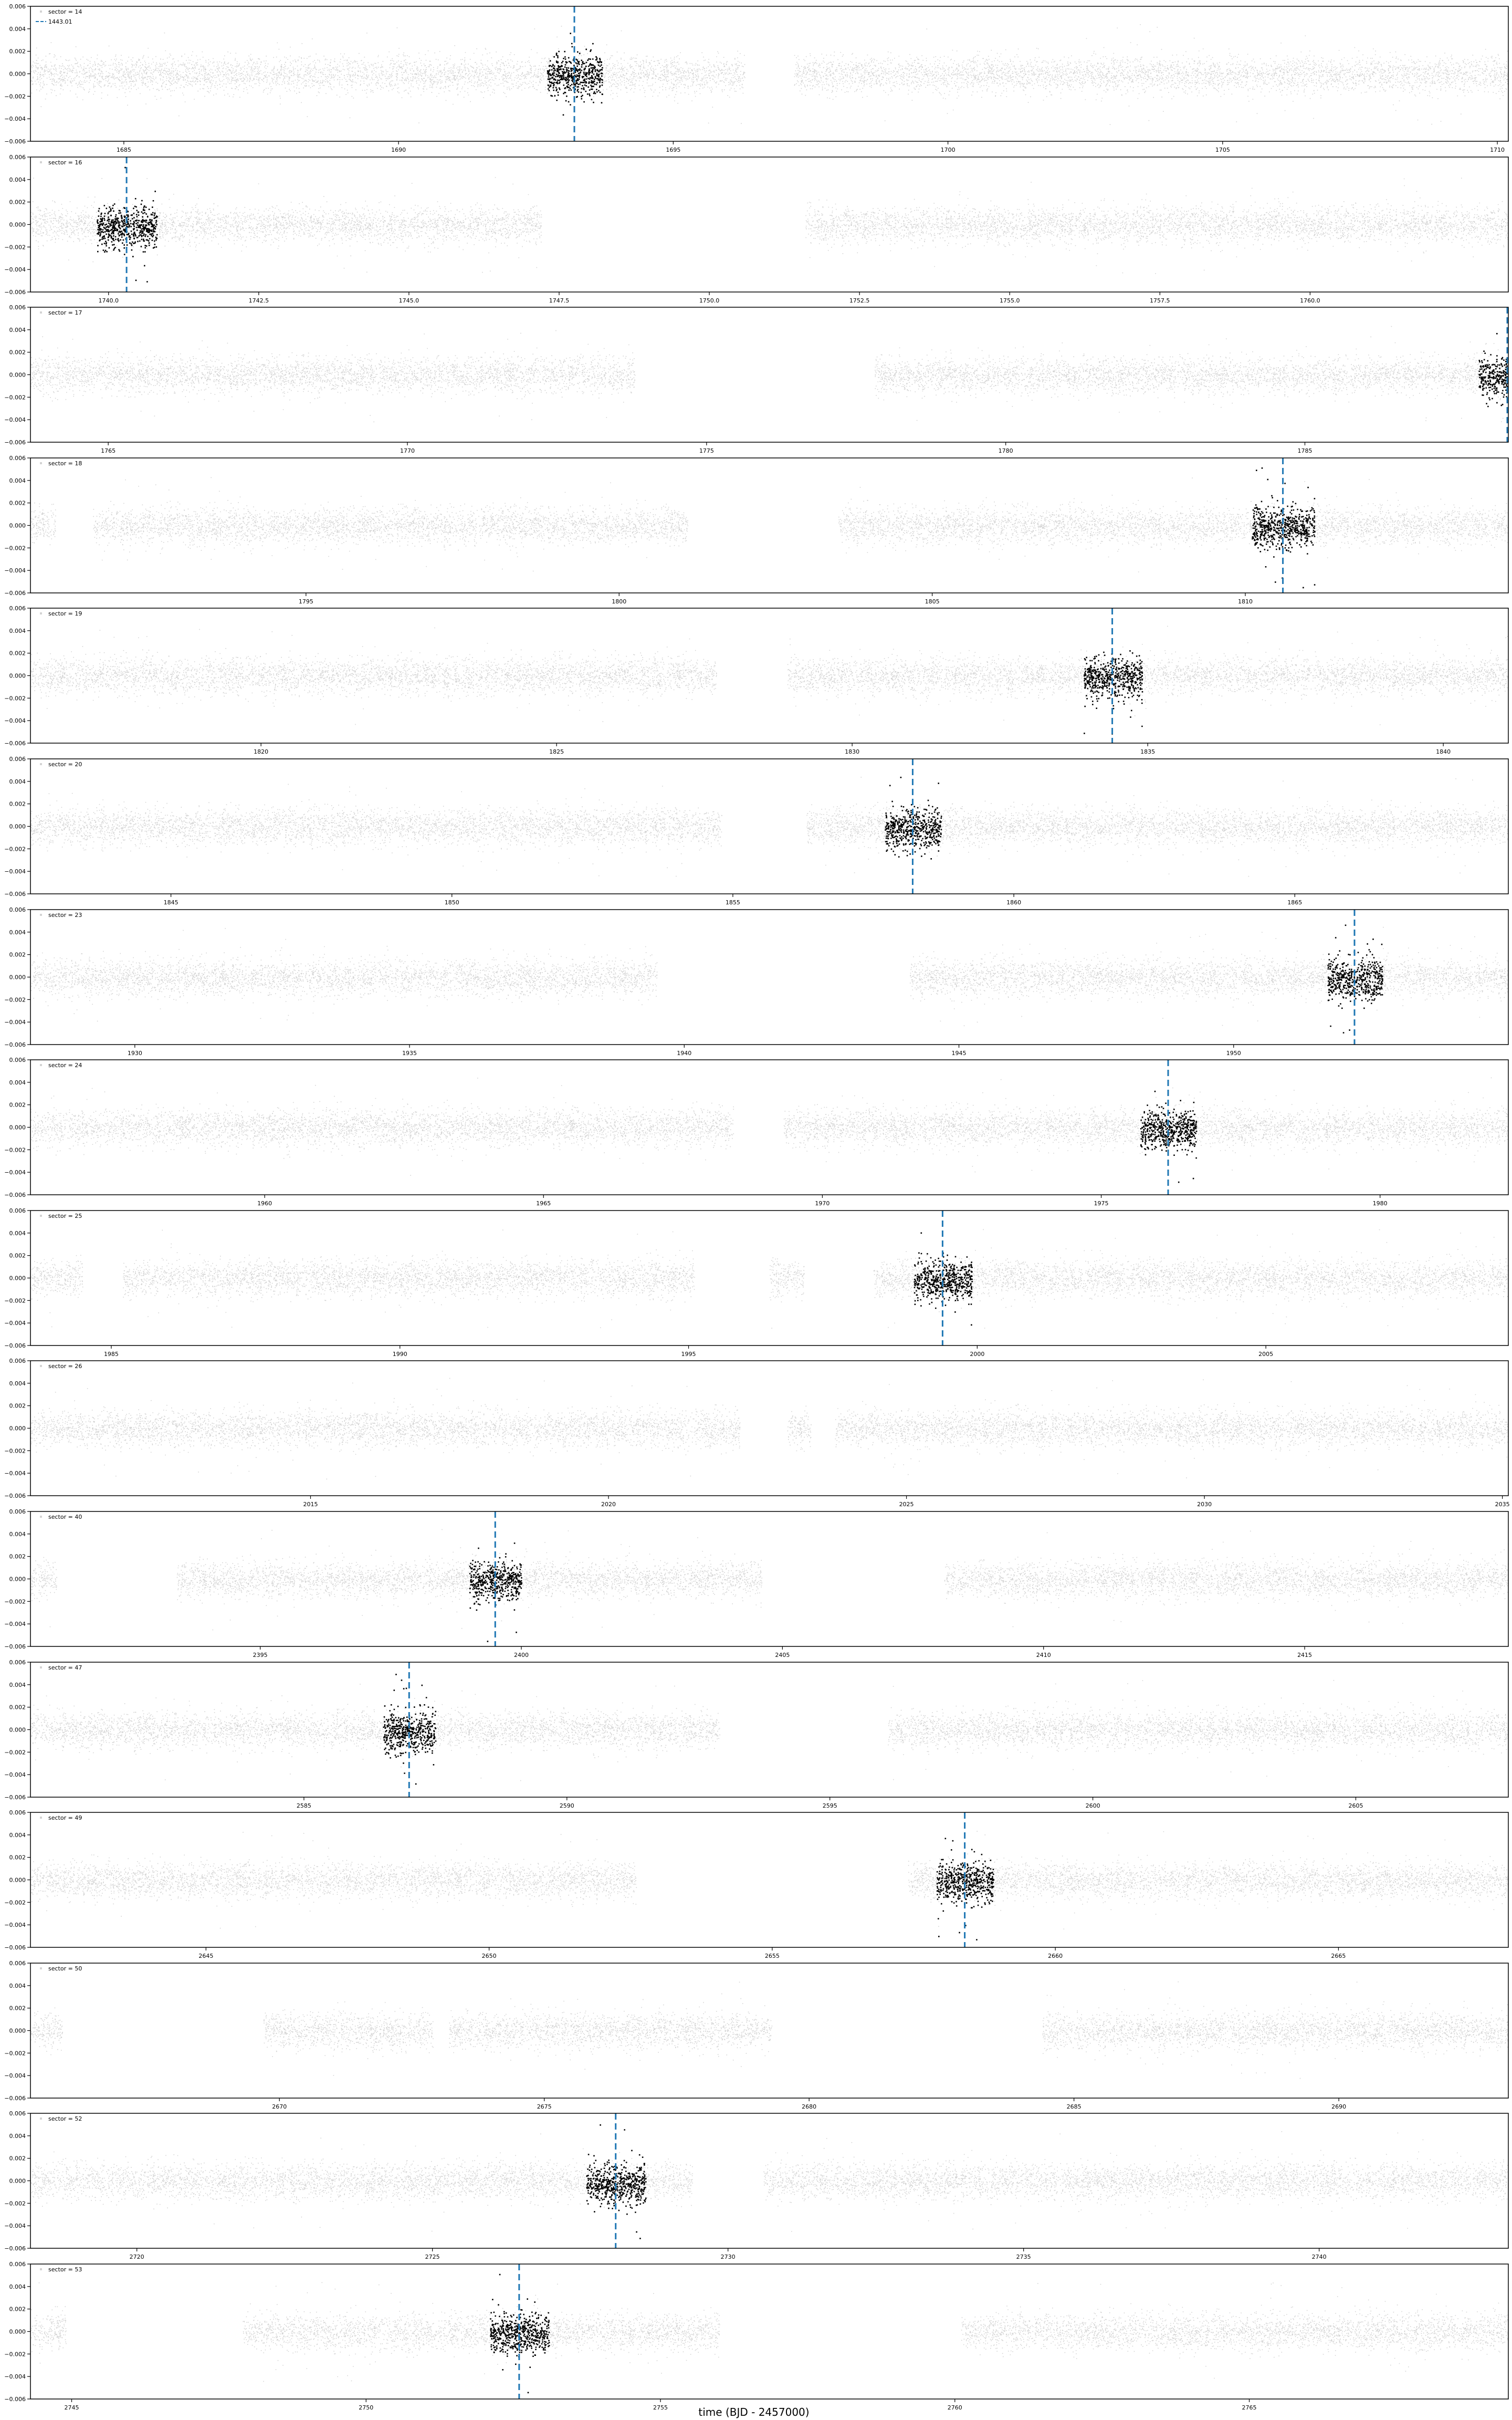 This screenshot has width=1512, height=2420. I want to click on x-tick-label: 1755.0, so click(1010, 301).